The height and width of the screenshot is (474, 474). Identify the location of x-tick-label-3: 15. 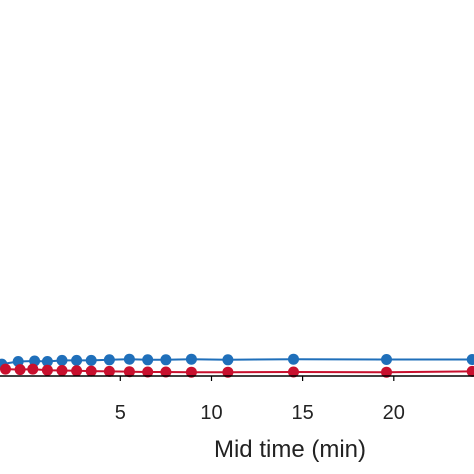
(302, 413).